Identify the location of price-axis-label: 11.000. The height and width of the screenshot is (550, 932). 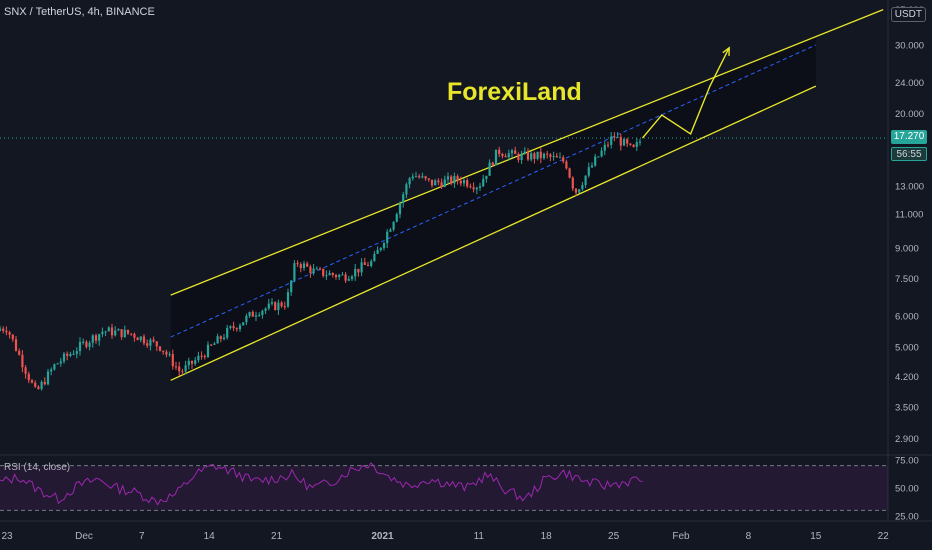
(909, 215).